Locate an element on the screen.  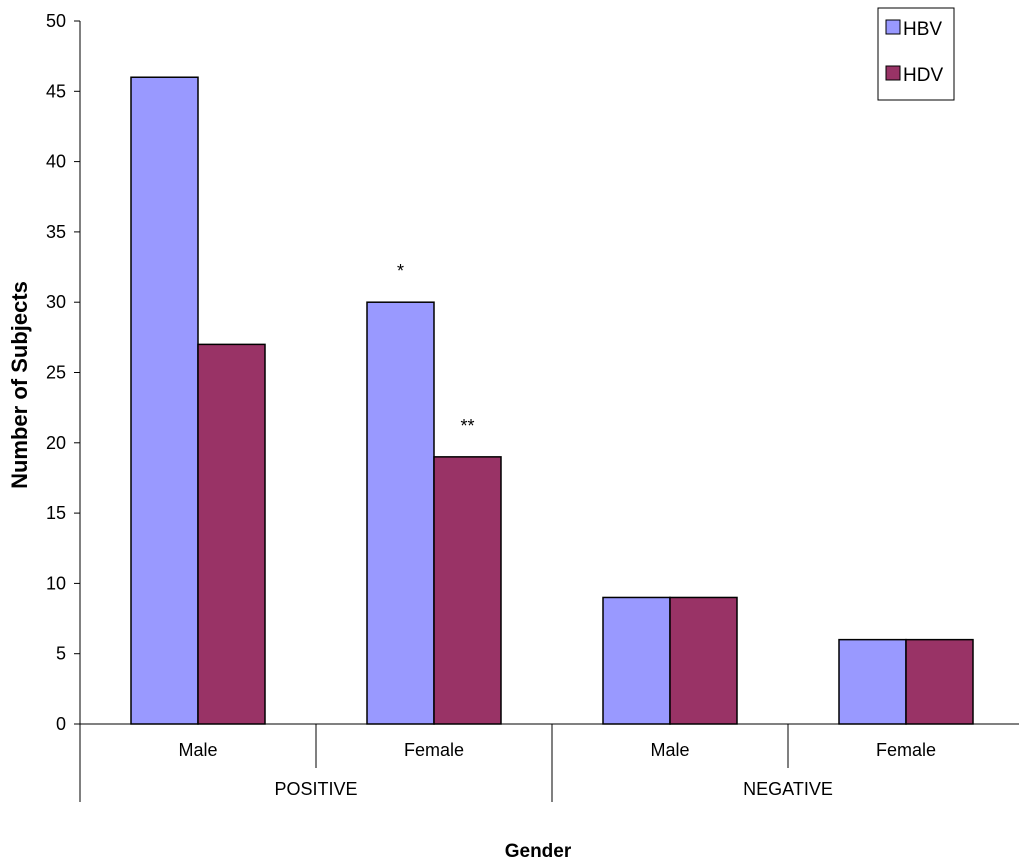
significance-marker: * is located at coordinates (400, 271).